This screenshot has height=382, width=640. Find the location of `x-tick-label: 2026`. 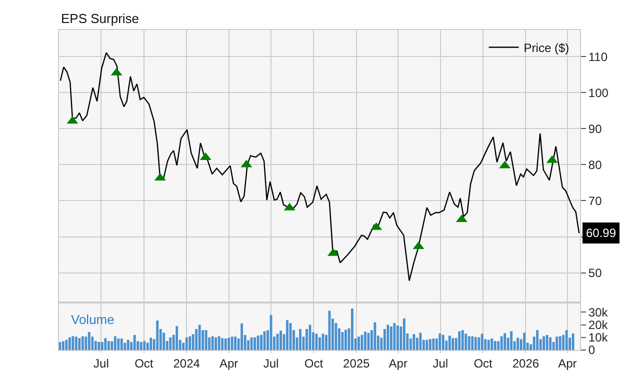

x-tick-label: 2026 is located at coordinates (526, 363).